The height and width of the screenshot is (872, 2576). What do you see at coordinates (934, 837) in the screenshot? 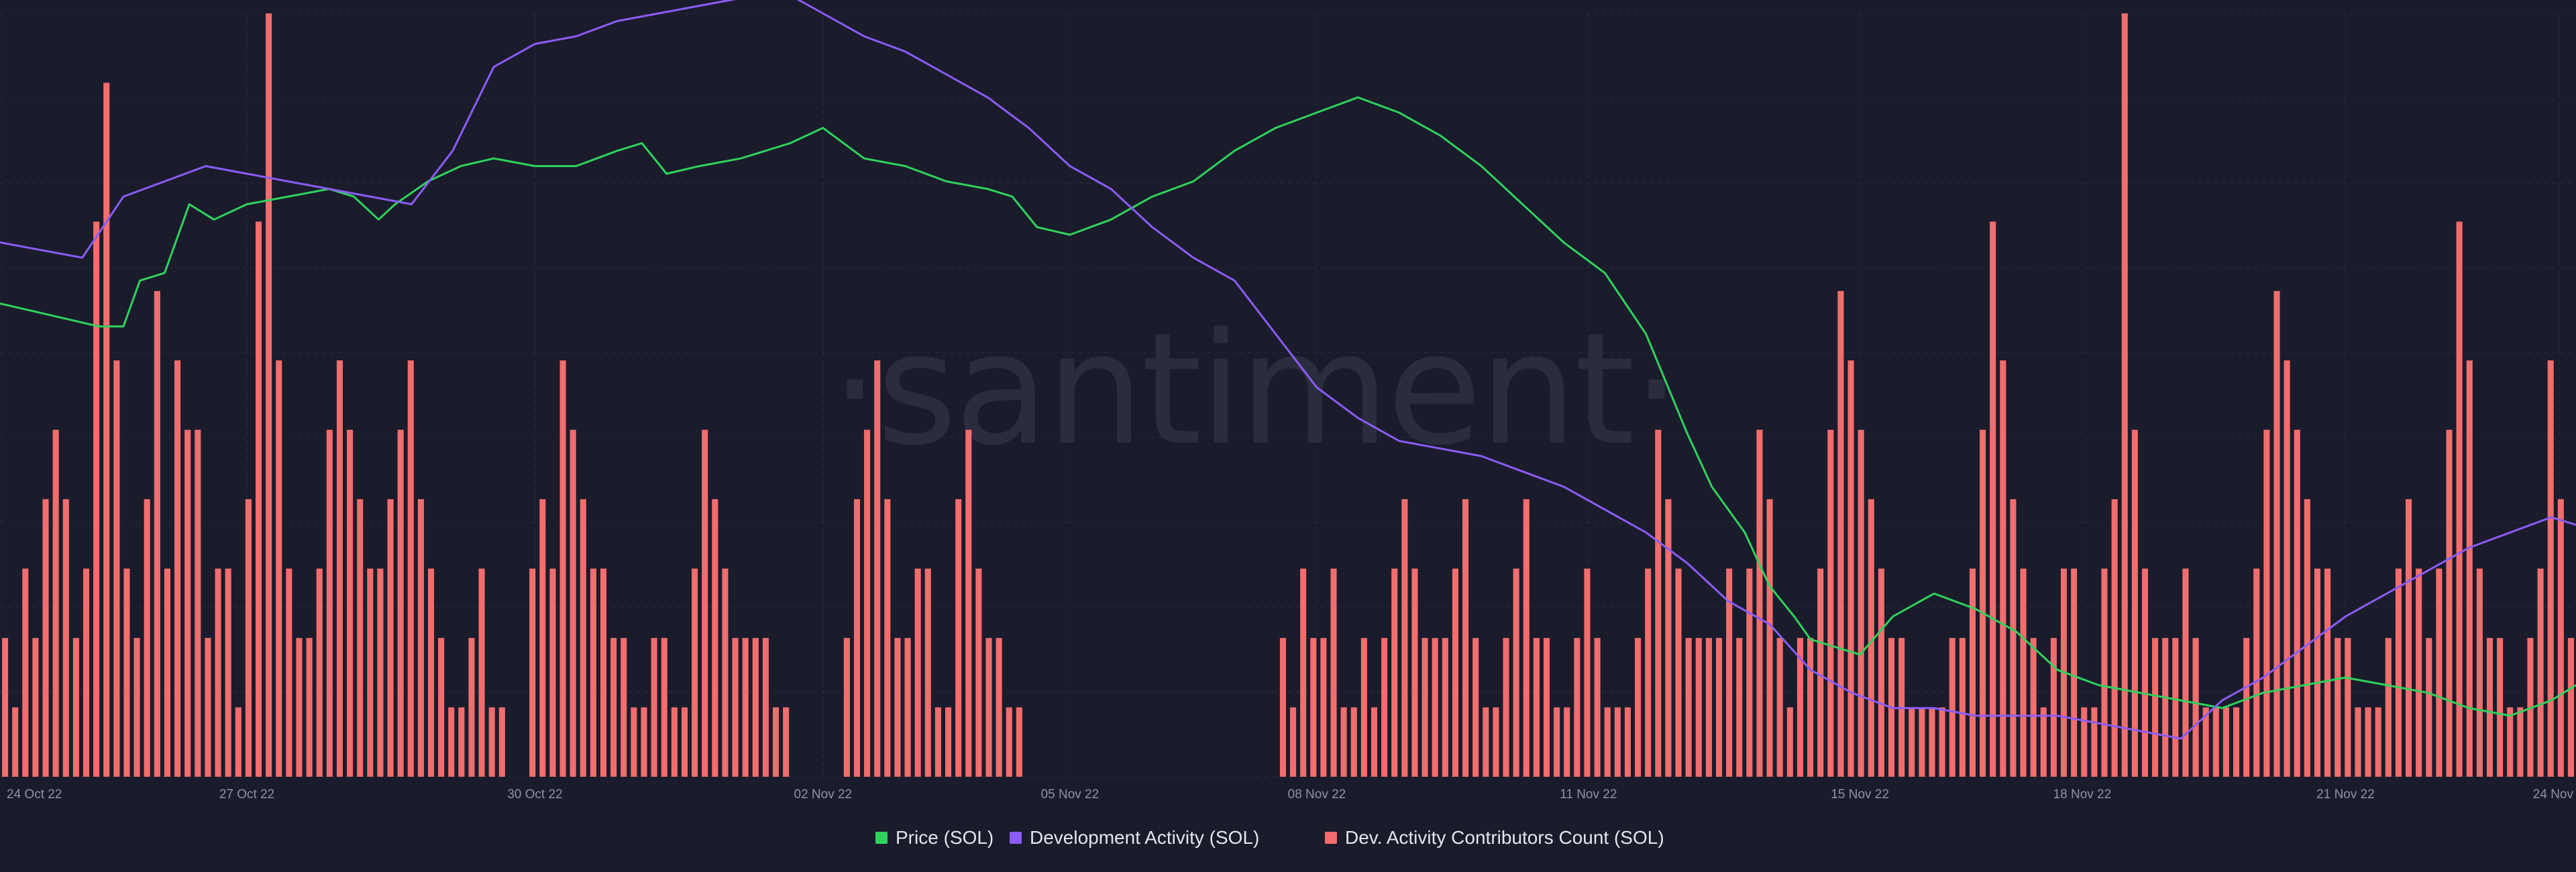
I see `legend-item-price: Price (SOL)` at bounding box center [934, 837].